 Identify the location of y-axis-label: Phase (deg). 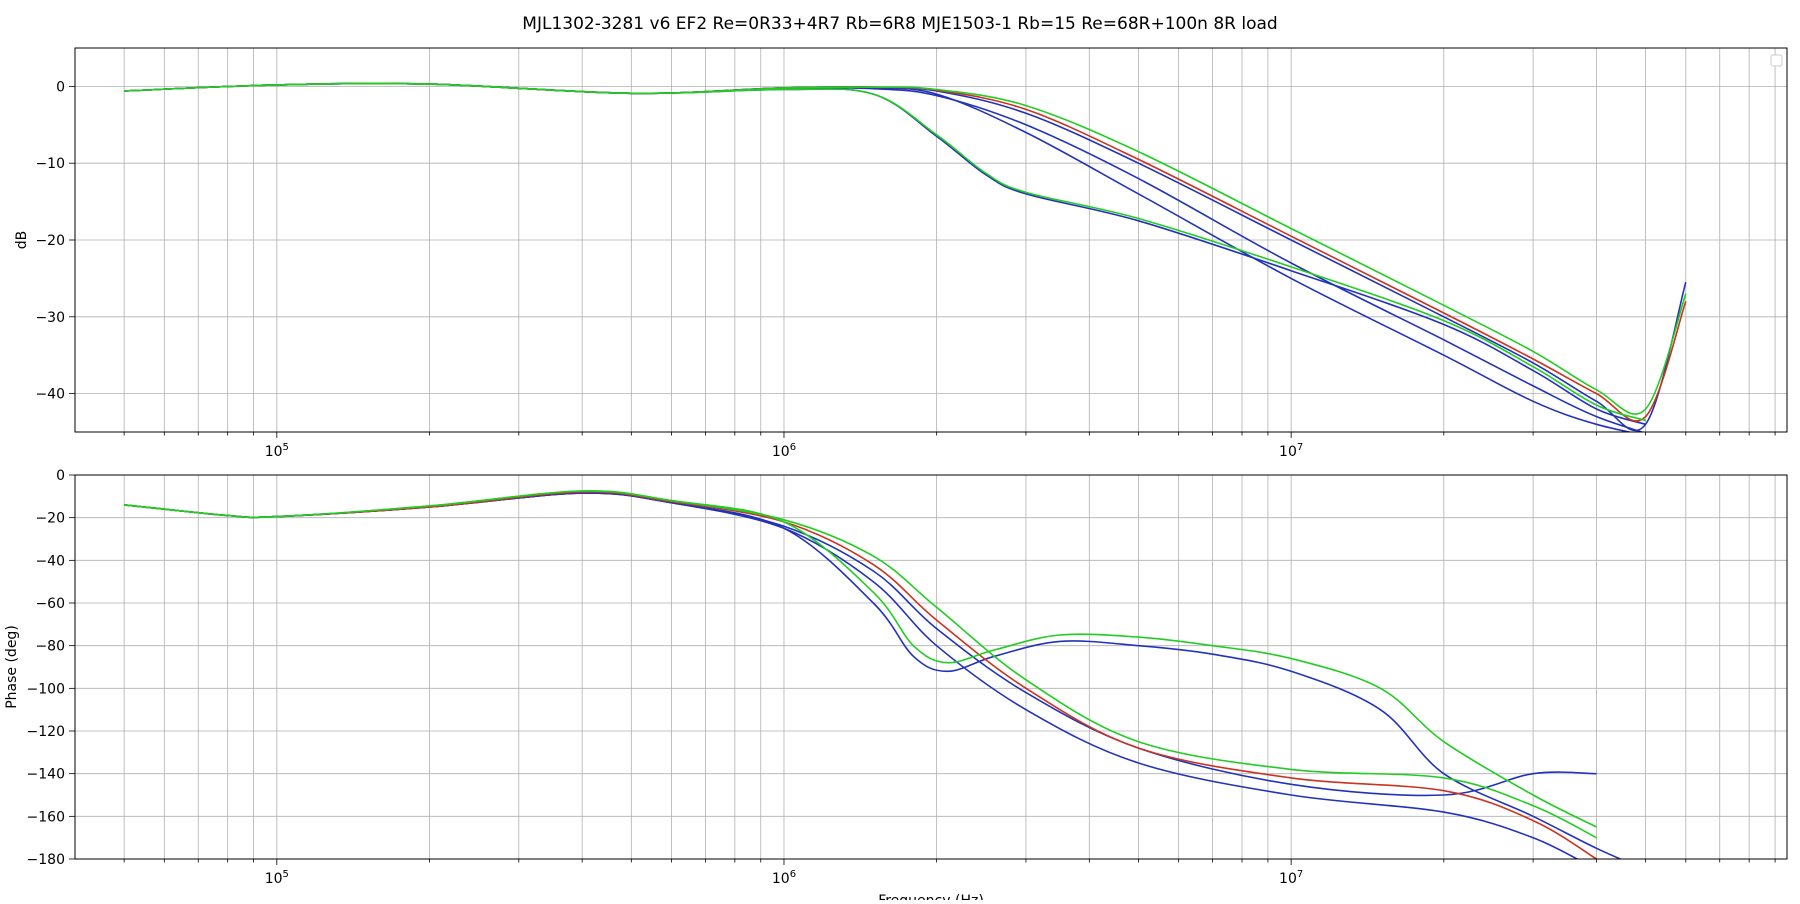
(12, 667).